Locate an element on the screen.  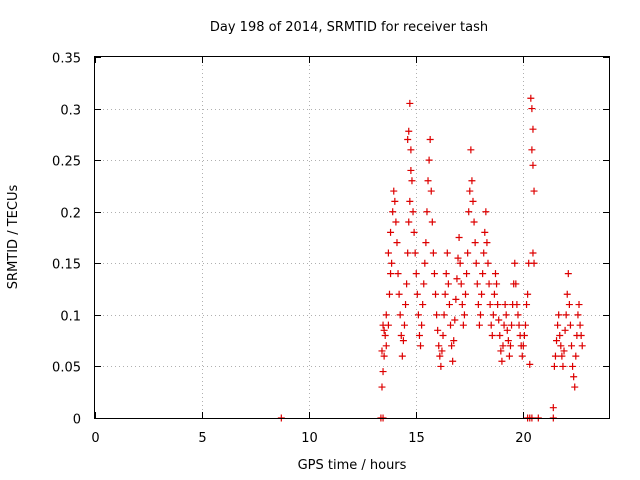
x-tick-label: 20 is located at coordinates (523, 438).